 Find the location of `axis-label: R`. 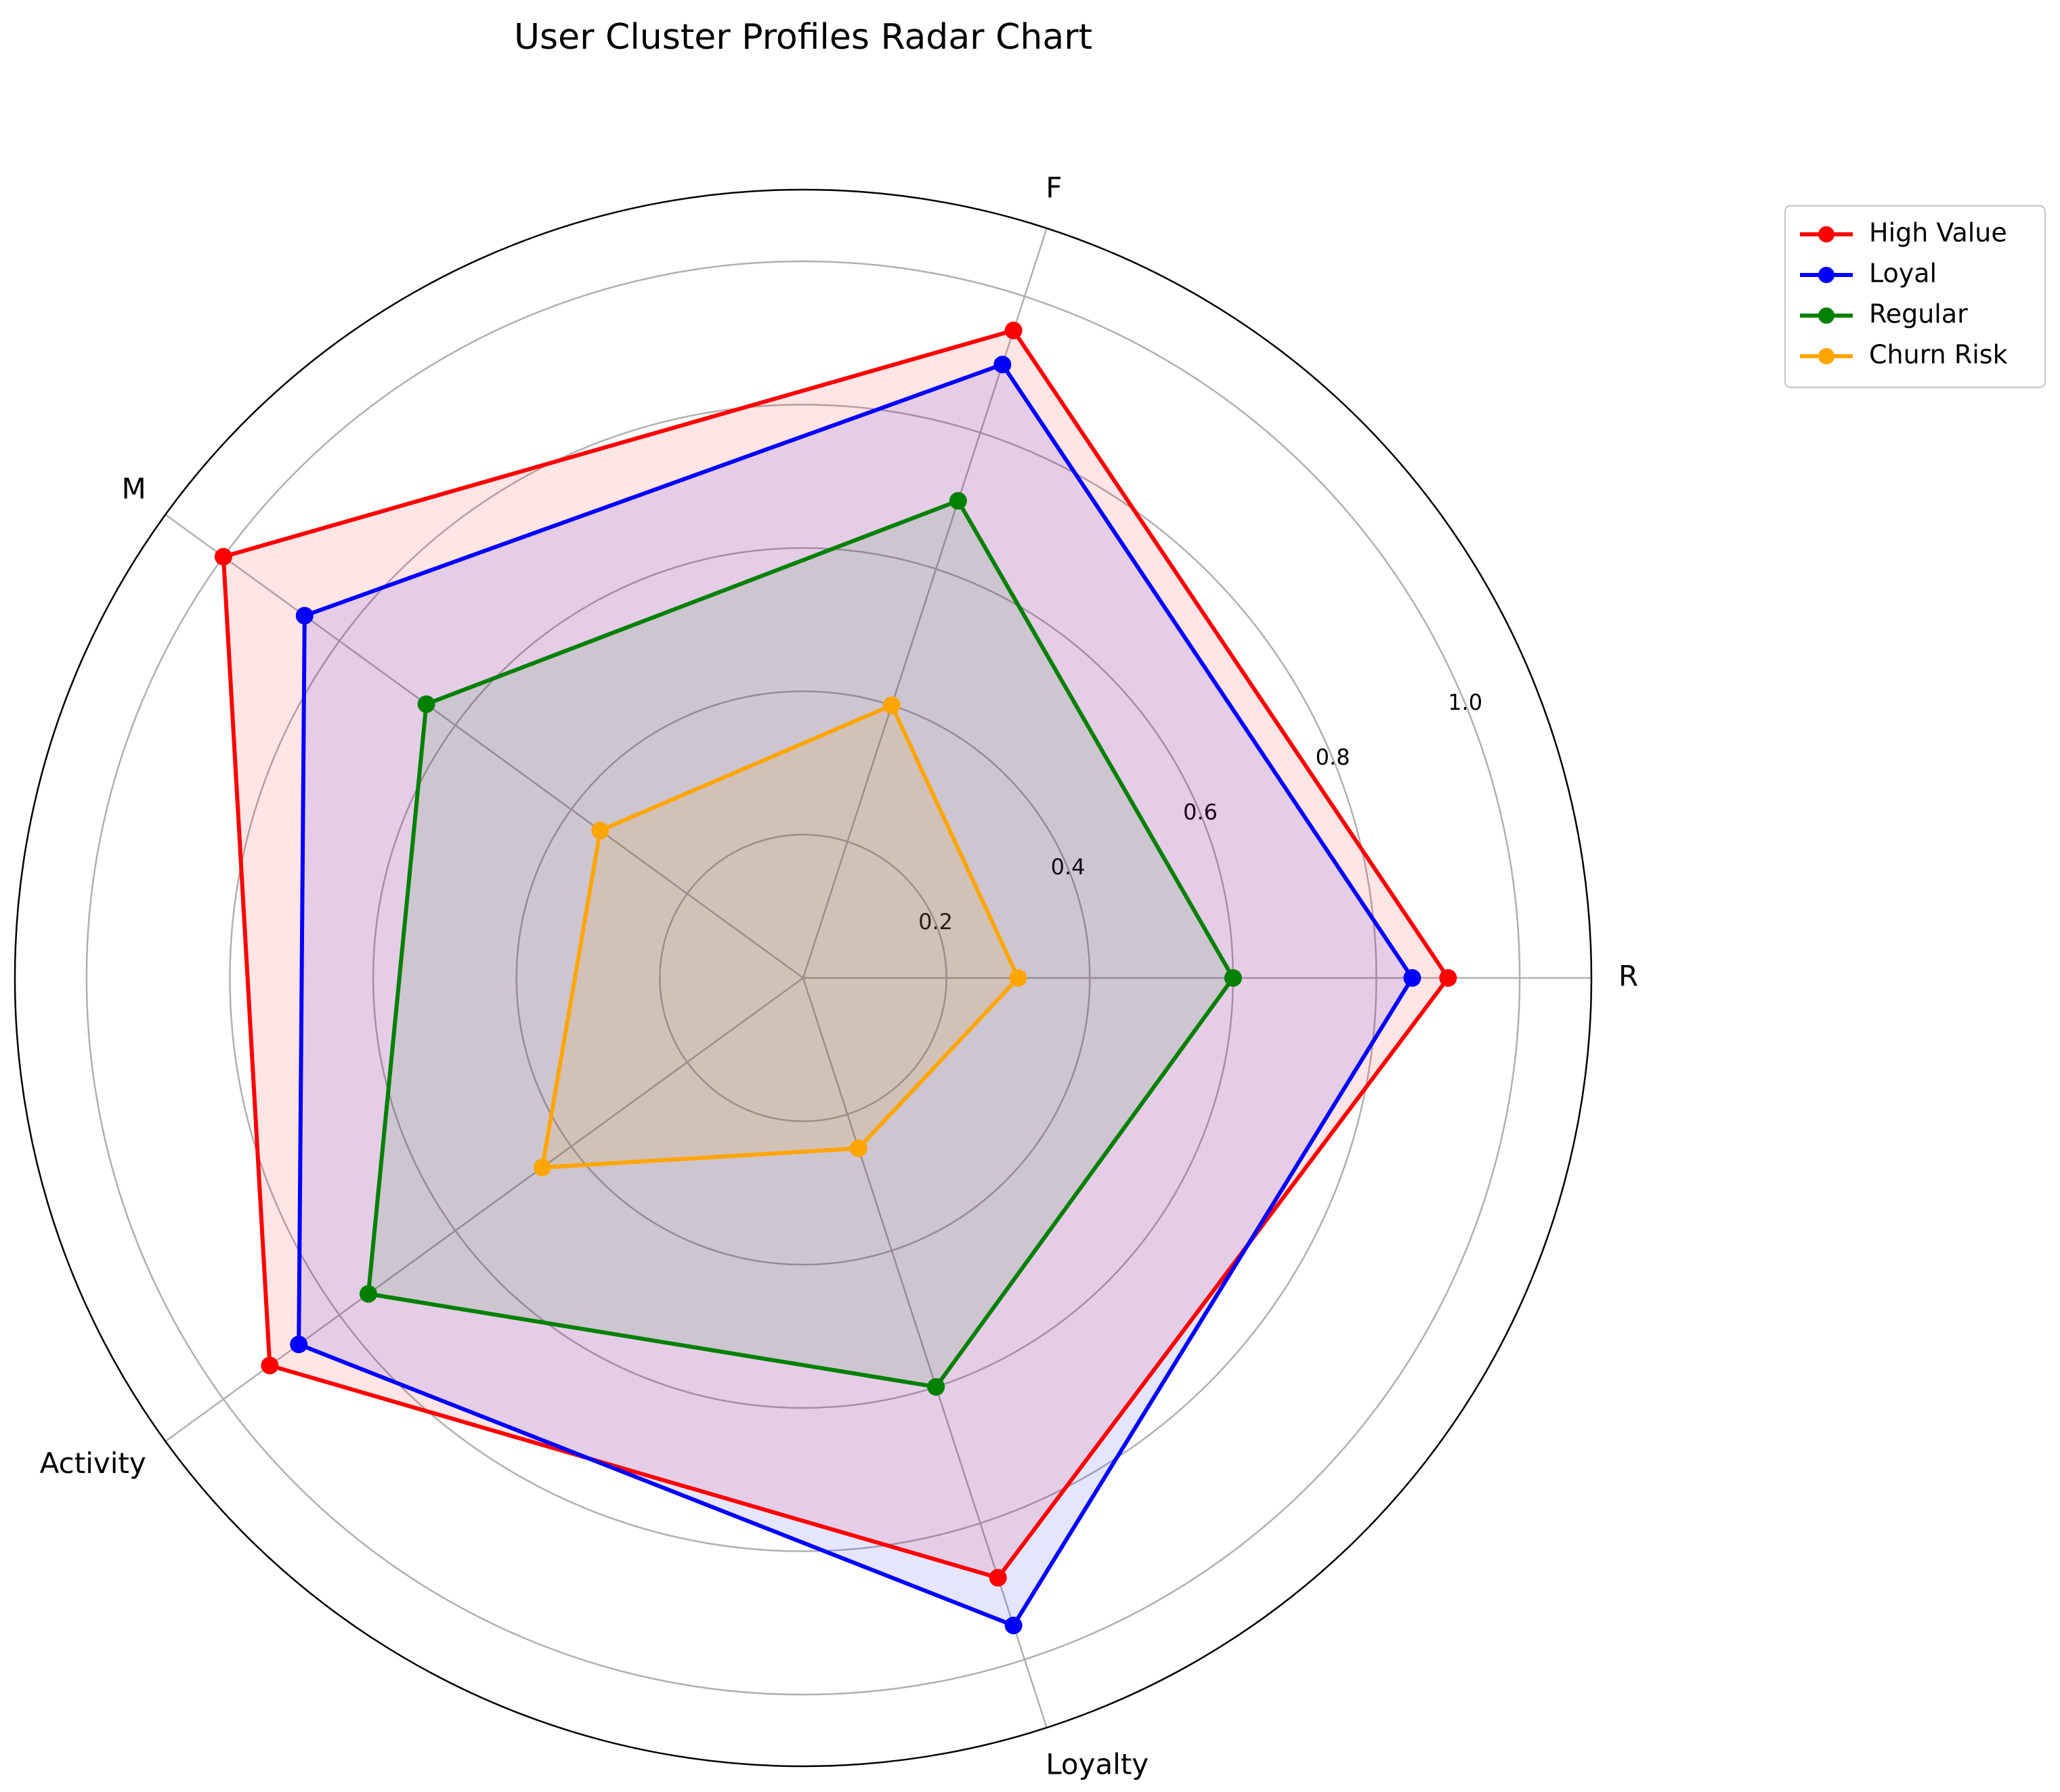

axis-label: R is located at coordinates (1628, 976).